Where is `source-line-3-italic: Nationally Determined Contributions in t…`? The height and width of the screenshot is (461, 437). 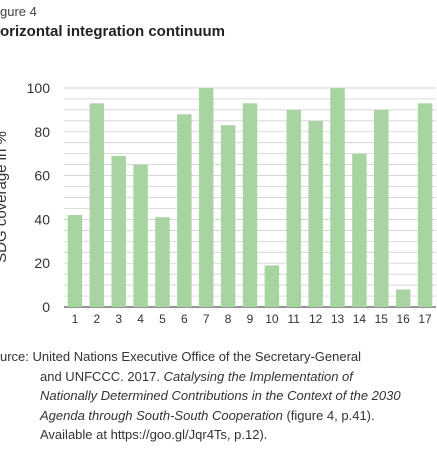
source-line-3-italic: Nationally Determined Contributions in t… is located at coordinates (220, 395).